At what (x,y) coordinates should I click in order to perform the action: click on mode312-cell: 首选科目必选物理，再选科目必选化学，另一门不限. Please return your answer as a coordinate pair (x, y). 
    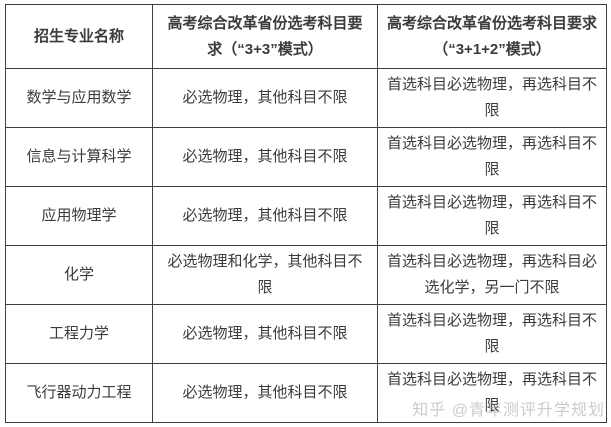
    Looking at the image, I should click on (492, 275).